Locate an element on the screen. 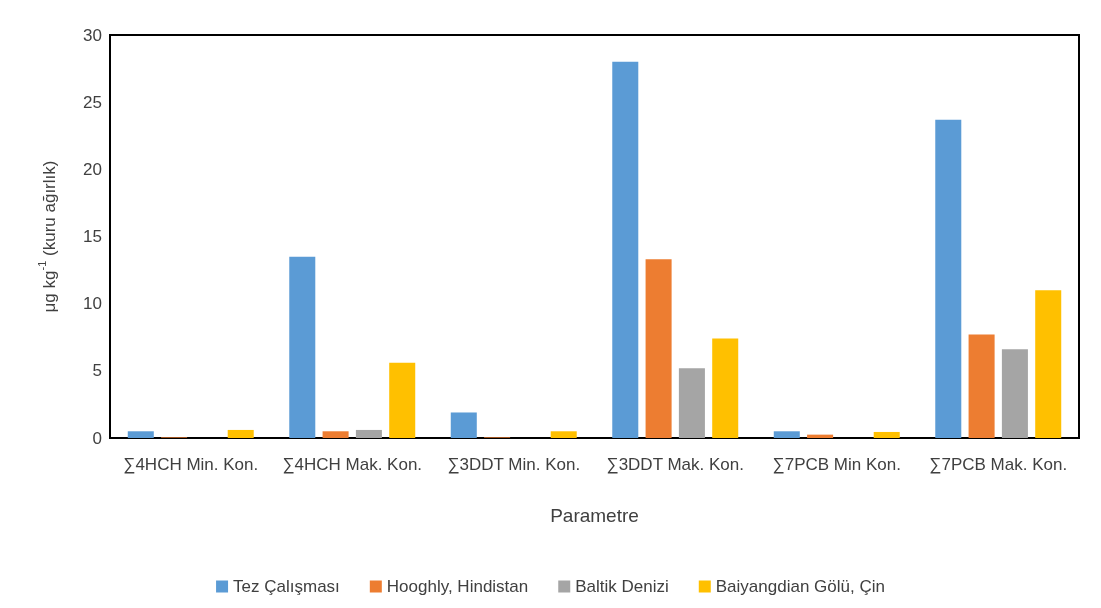  x-tick-label: ∑7PCB Min Kon. is located at coordinates (836, 464).